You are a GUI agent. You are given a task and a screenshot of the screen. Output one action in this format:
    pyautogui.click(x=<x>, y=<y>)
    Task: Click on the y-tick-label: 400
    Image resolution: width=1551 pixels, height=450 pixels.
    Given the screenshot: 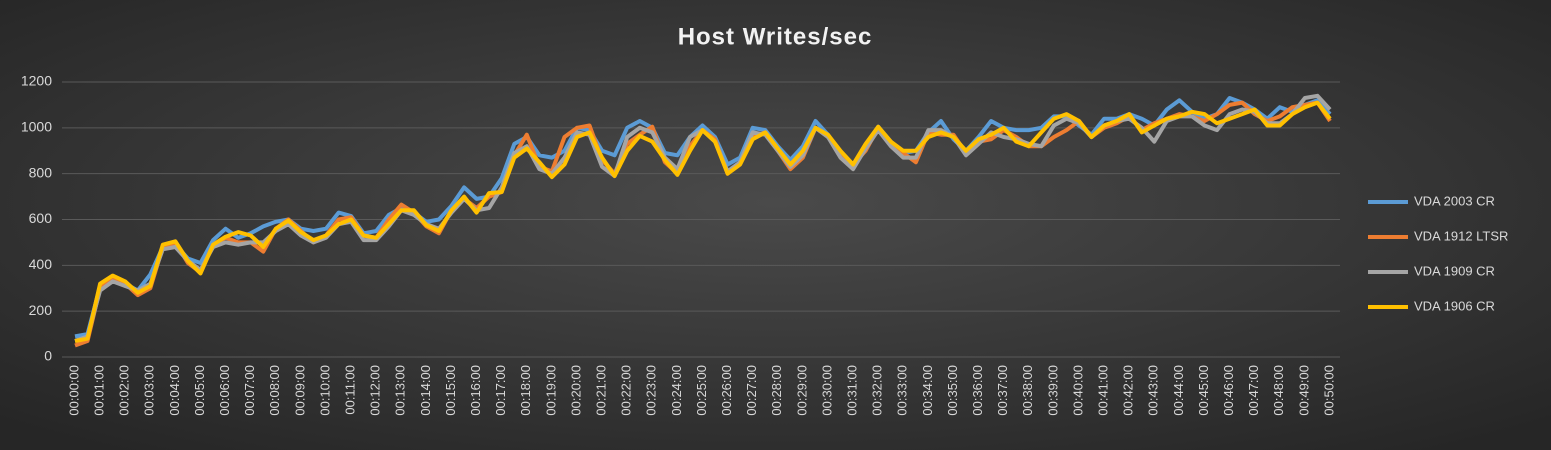 What is the action you would take?
    pyautogui.click(x=41, y=264)
    